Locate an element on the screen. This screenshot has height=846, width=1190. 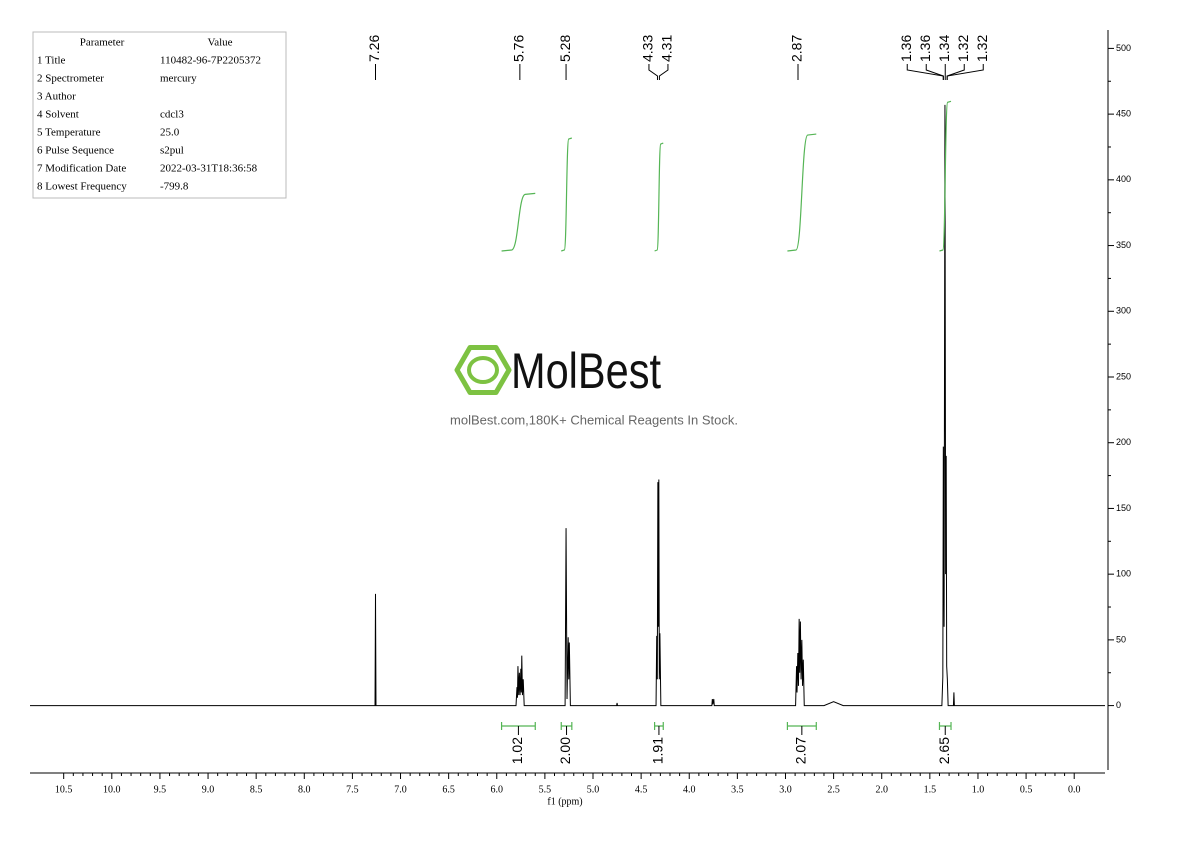
x-tick-label: 6.0 is located at coordinates (497, 789).